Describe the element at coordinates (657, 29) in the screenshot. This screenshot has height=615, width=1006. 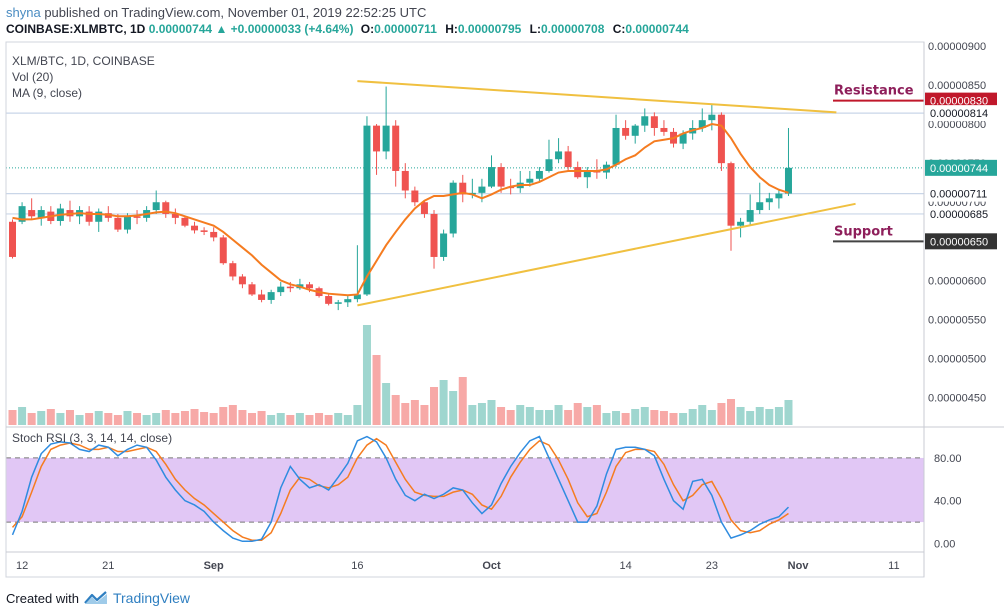
I see `close-value: 0.00000744` at that location.